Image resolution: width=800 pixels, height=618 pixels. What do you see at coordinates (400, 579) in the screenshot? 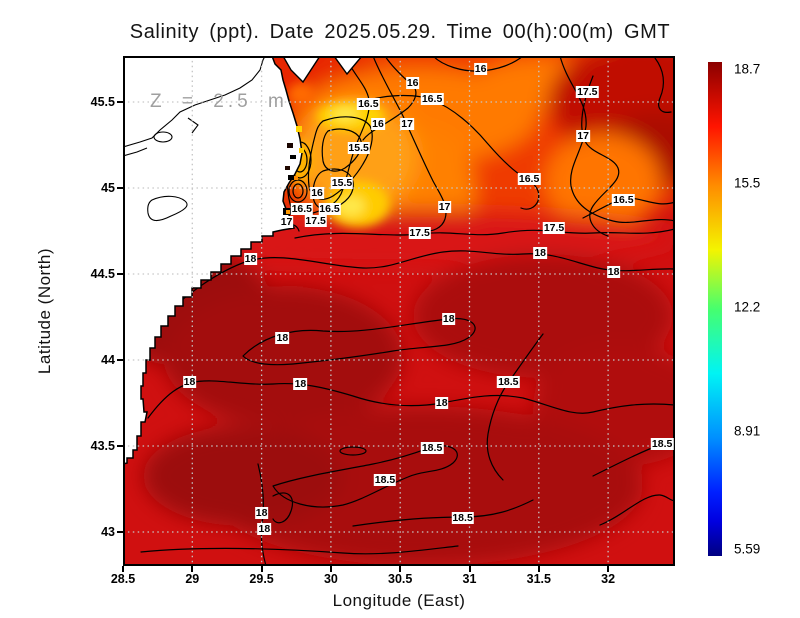
I see `x-tick-label: 30.5` at bounding box center [400, 579].